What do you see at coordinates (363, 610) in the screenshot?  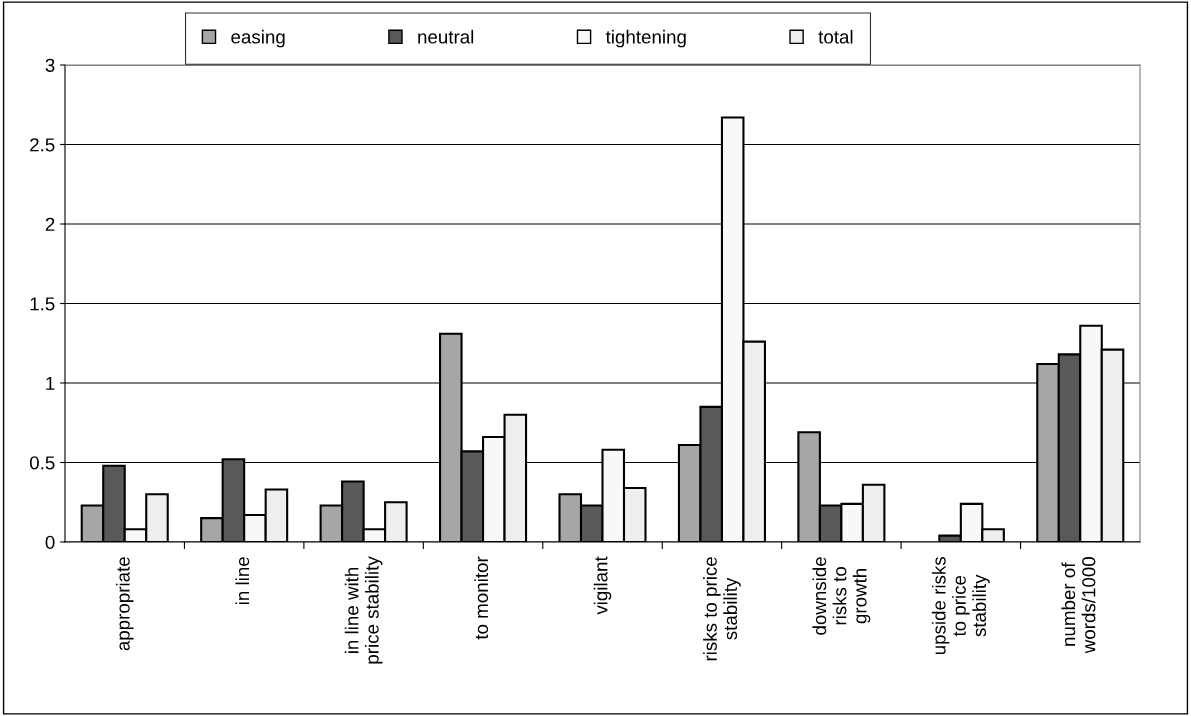 I see `x-tick-label: in line with price stability` at bounding box center [363, 610].